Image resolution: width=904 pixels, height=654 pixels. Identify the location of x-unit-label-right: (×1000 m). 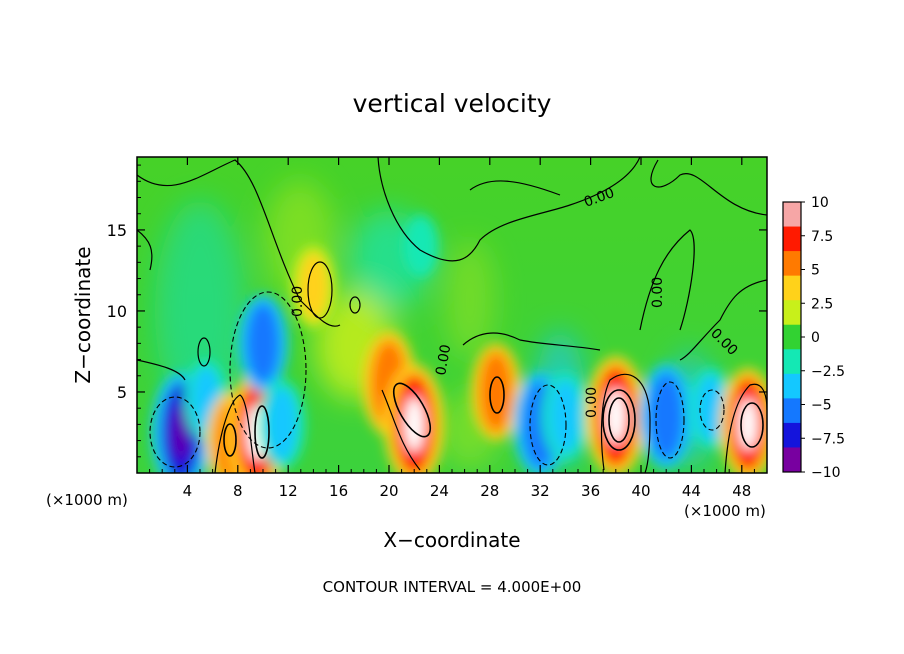
(725, 511).